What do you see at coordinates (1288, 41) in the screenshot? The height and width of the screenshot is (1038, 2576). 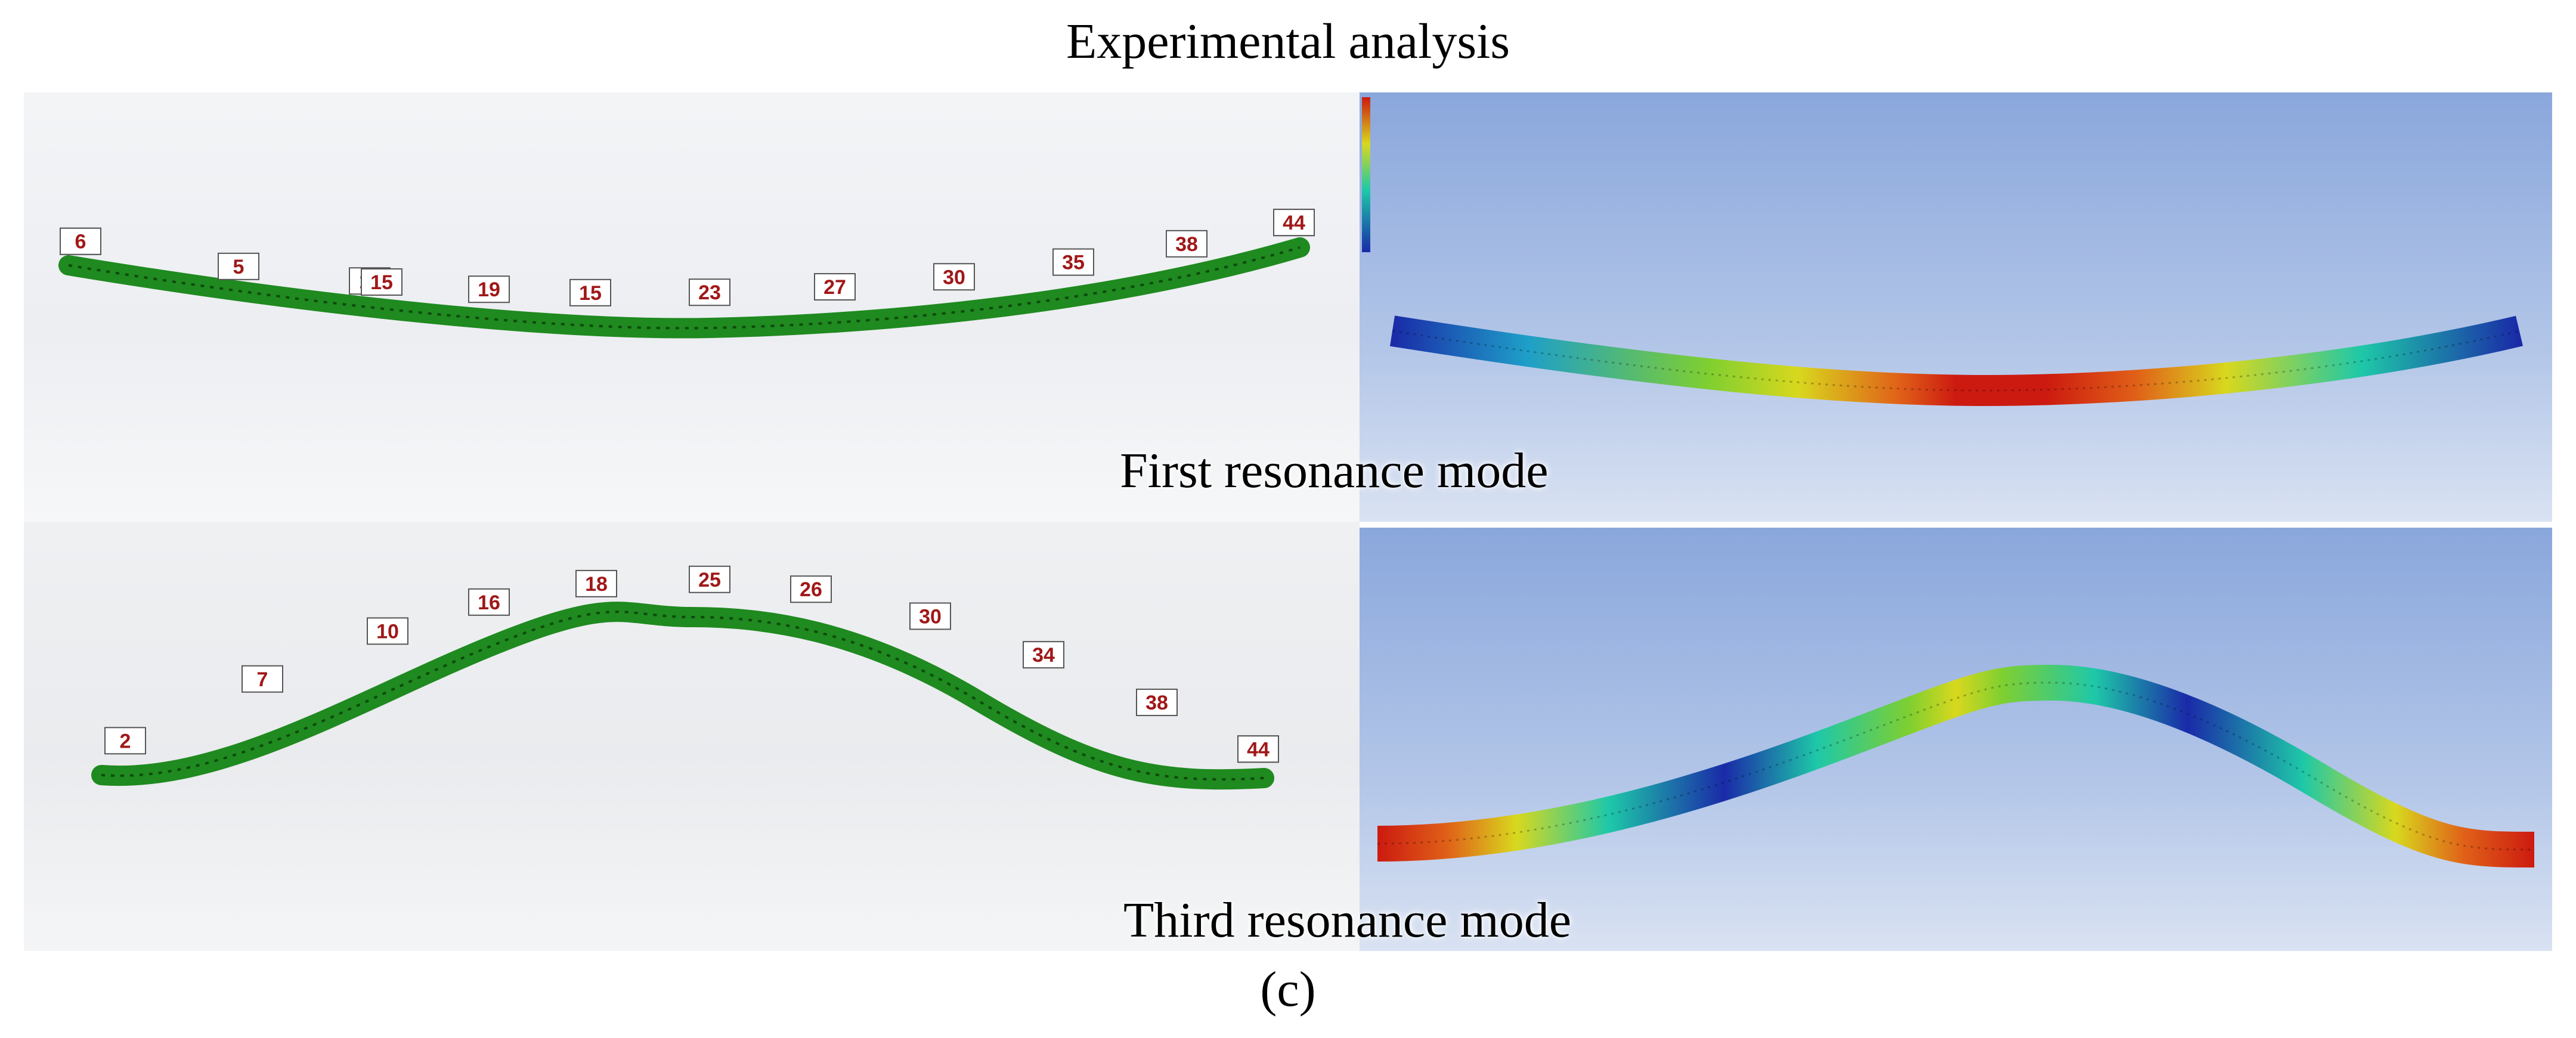 I see `figure-title: Experimental analysis` at bounding box center [1288, 41].